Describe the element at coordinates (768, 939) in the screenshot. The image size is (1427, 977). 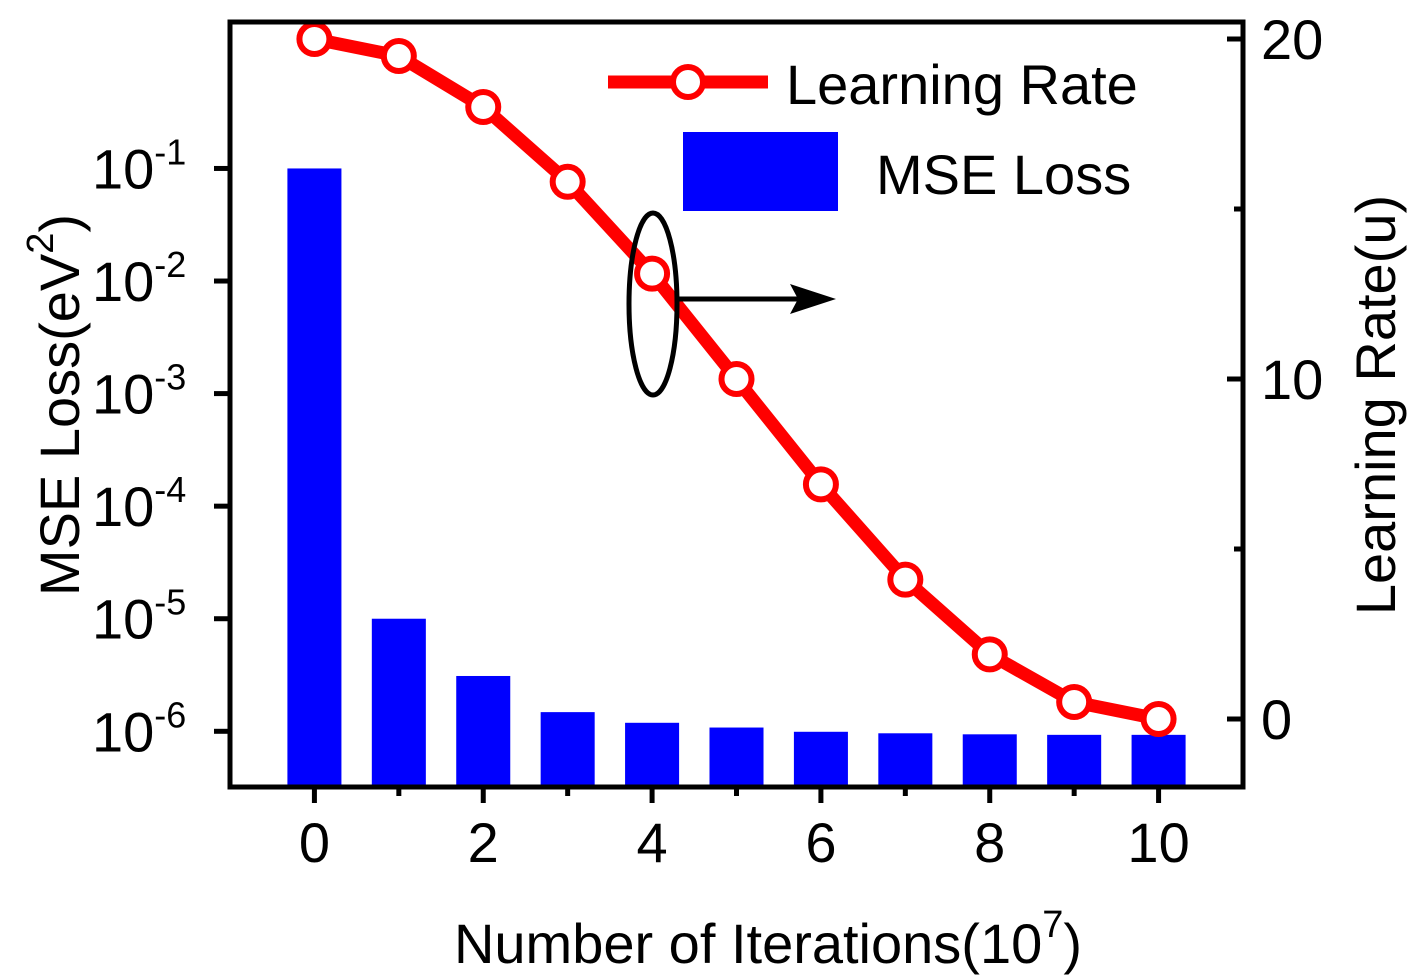
I see `x-axis-title: Number of Iterations(107)` at that location.